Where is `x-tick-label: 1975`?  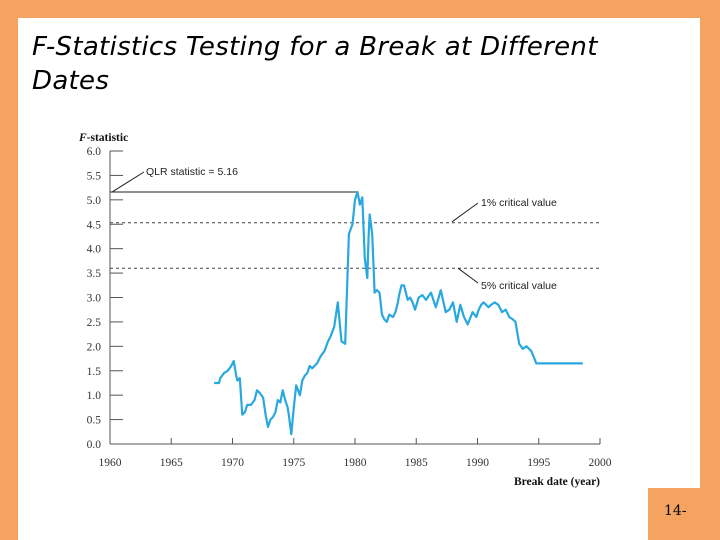
x-tick-label: 1975 is located at coordinates (293, 463).